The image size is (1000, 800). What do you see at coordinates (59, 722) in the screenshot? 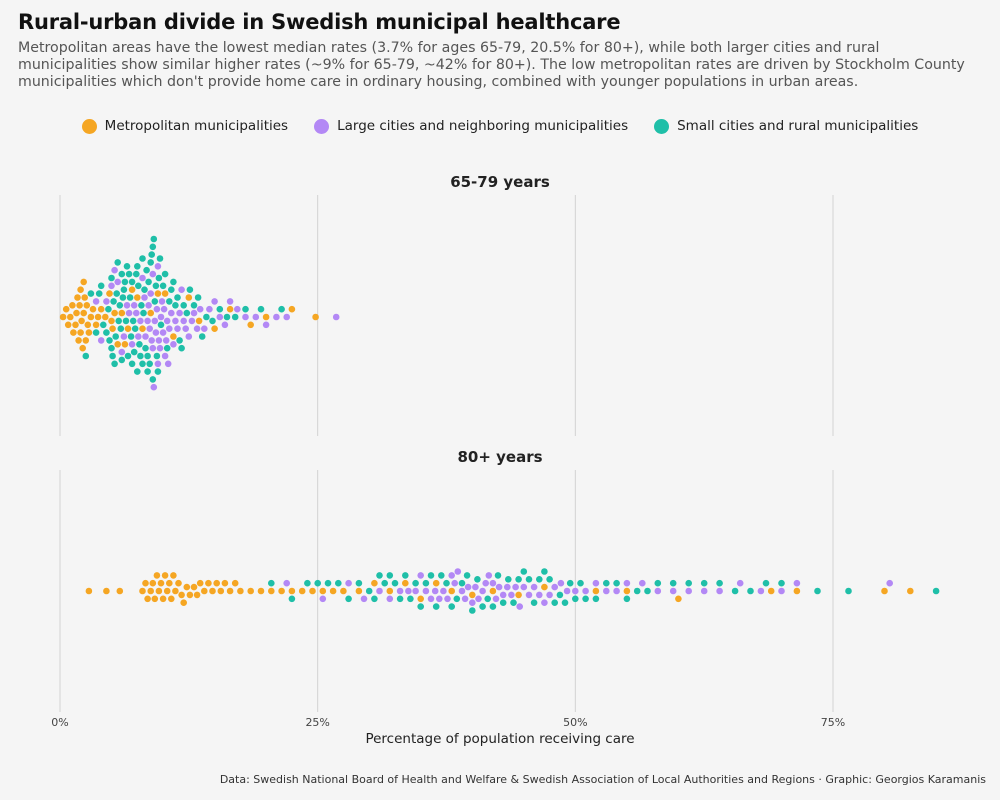
I see `x-tick-label: 0%` at bounding box center [59, 722].